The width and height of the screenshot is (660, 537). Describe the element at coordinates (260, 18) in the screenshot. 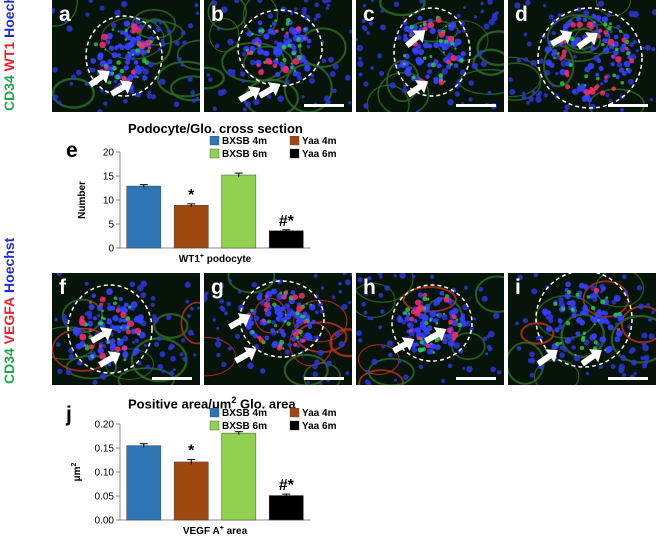

I see `micrograph-b-svg-tubule` at that location.